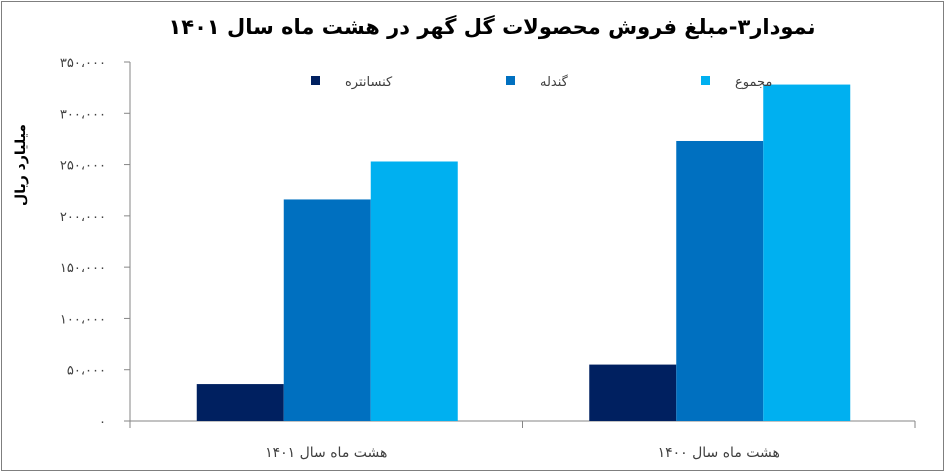 The width and height of the screenshot is (947, 474). I want to click on y-tick-label: ۲۵۰،۰۰۰, so click(83, 166).